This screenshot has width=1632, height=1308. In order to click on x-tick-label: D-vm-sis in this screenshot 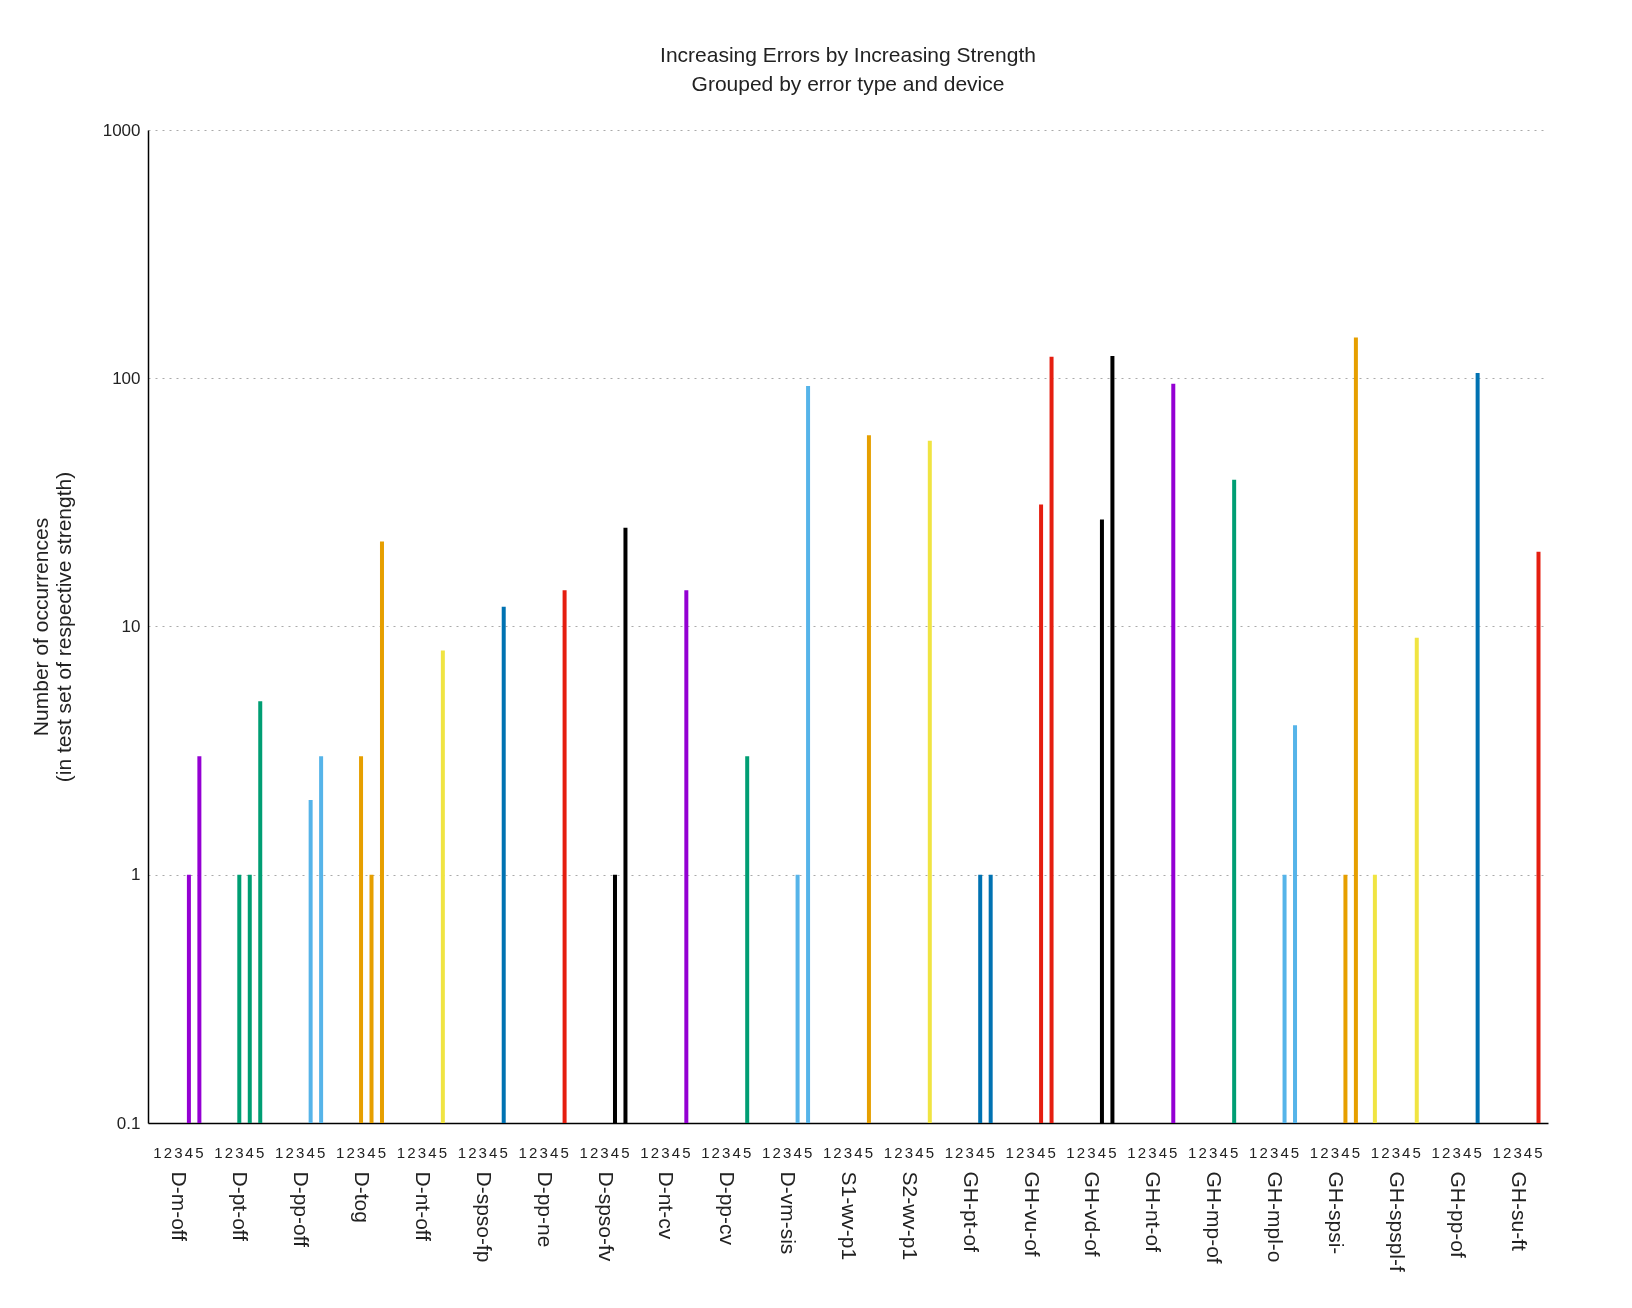, I will do `click(789, 1213)`.